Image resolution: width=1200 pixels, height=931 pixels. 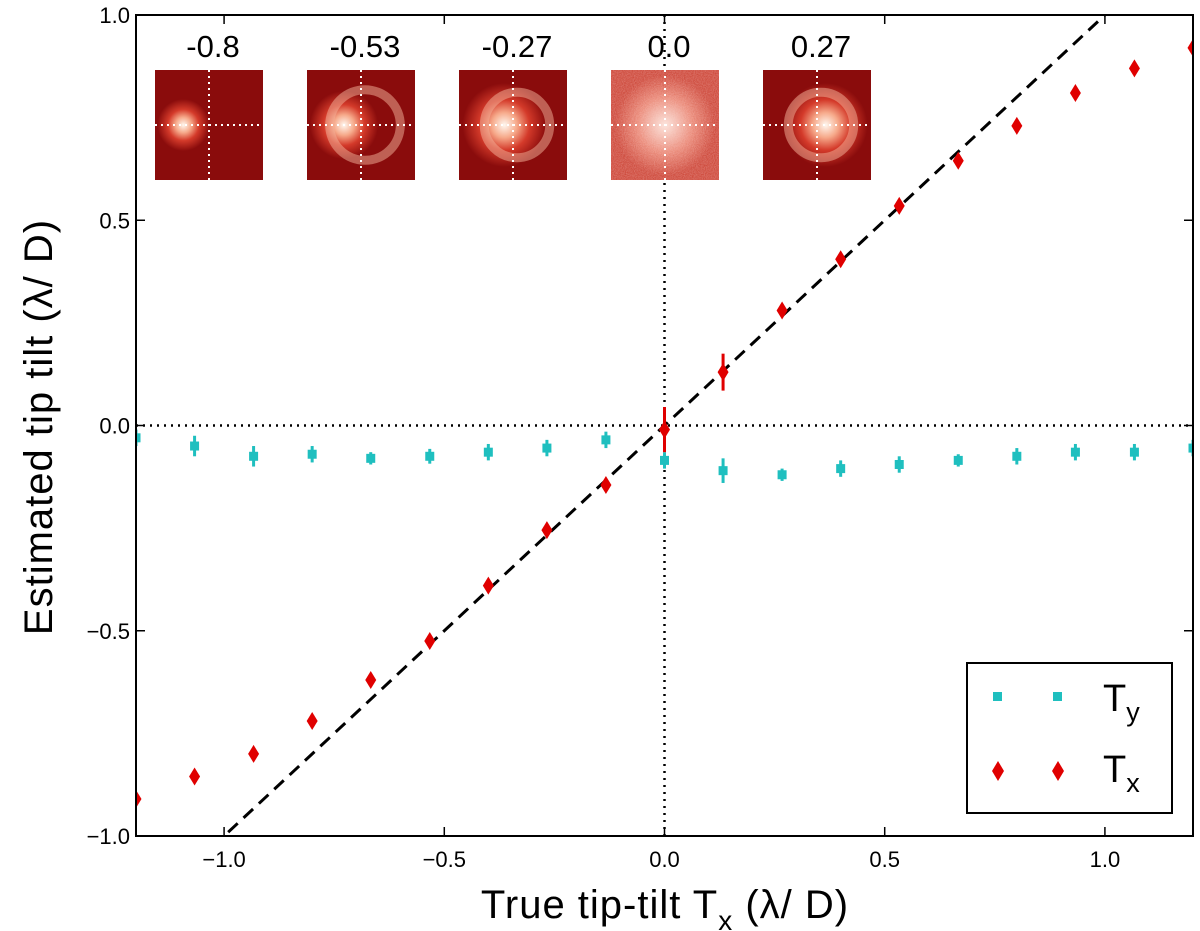 I want to click on psf-inset: -0.27, so click(x=513, y=104).